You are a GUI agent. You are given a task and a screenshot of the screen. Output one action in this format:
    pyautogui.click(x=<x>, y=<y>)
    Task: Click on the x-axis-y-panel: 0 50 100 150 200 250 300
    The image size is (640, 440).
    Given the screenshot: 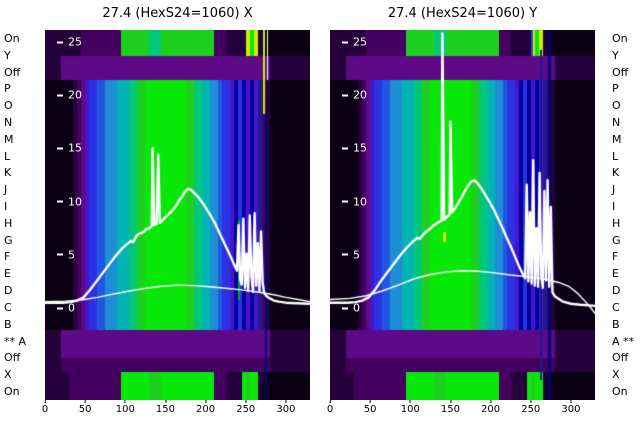 What is the action you would take?
    pyautogui.click(x=461, y=412)
    